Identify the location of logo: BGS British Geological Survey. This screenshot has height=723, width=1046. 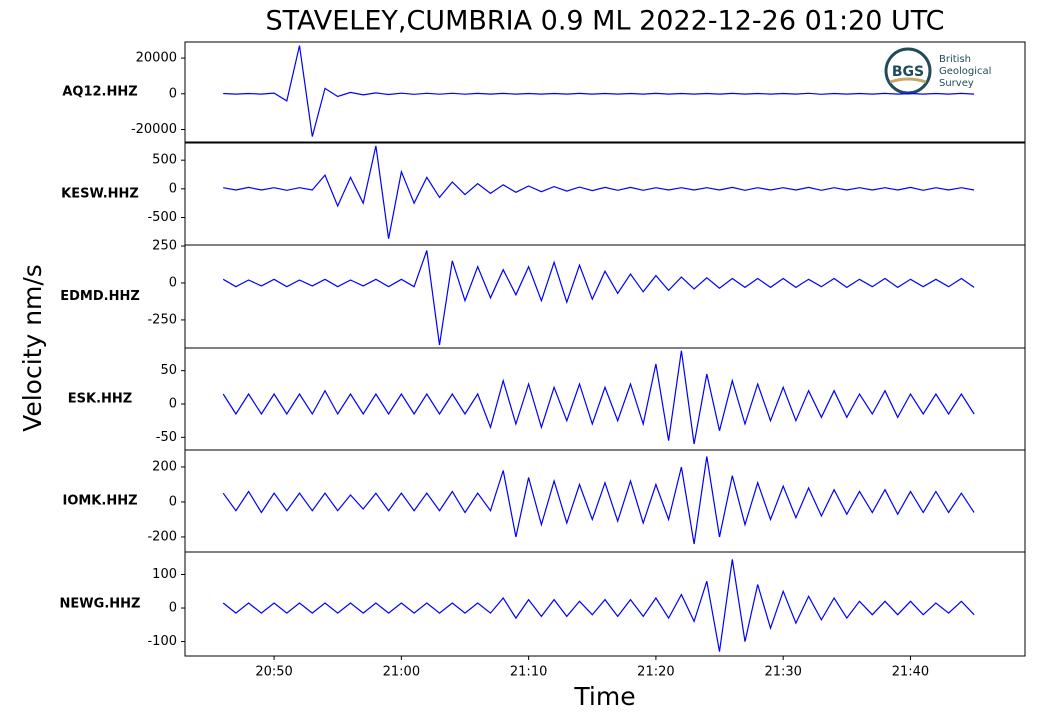
(937, 71).